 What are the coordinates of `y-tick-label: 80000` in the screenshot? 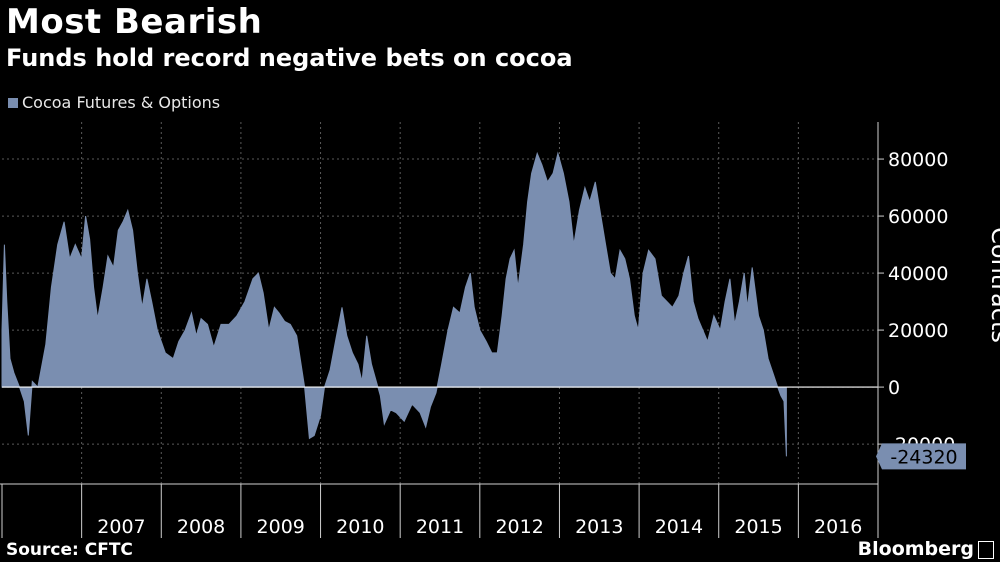 It's located at (918, 160).